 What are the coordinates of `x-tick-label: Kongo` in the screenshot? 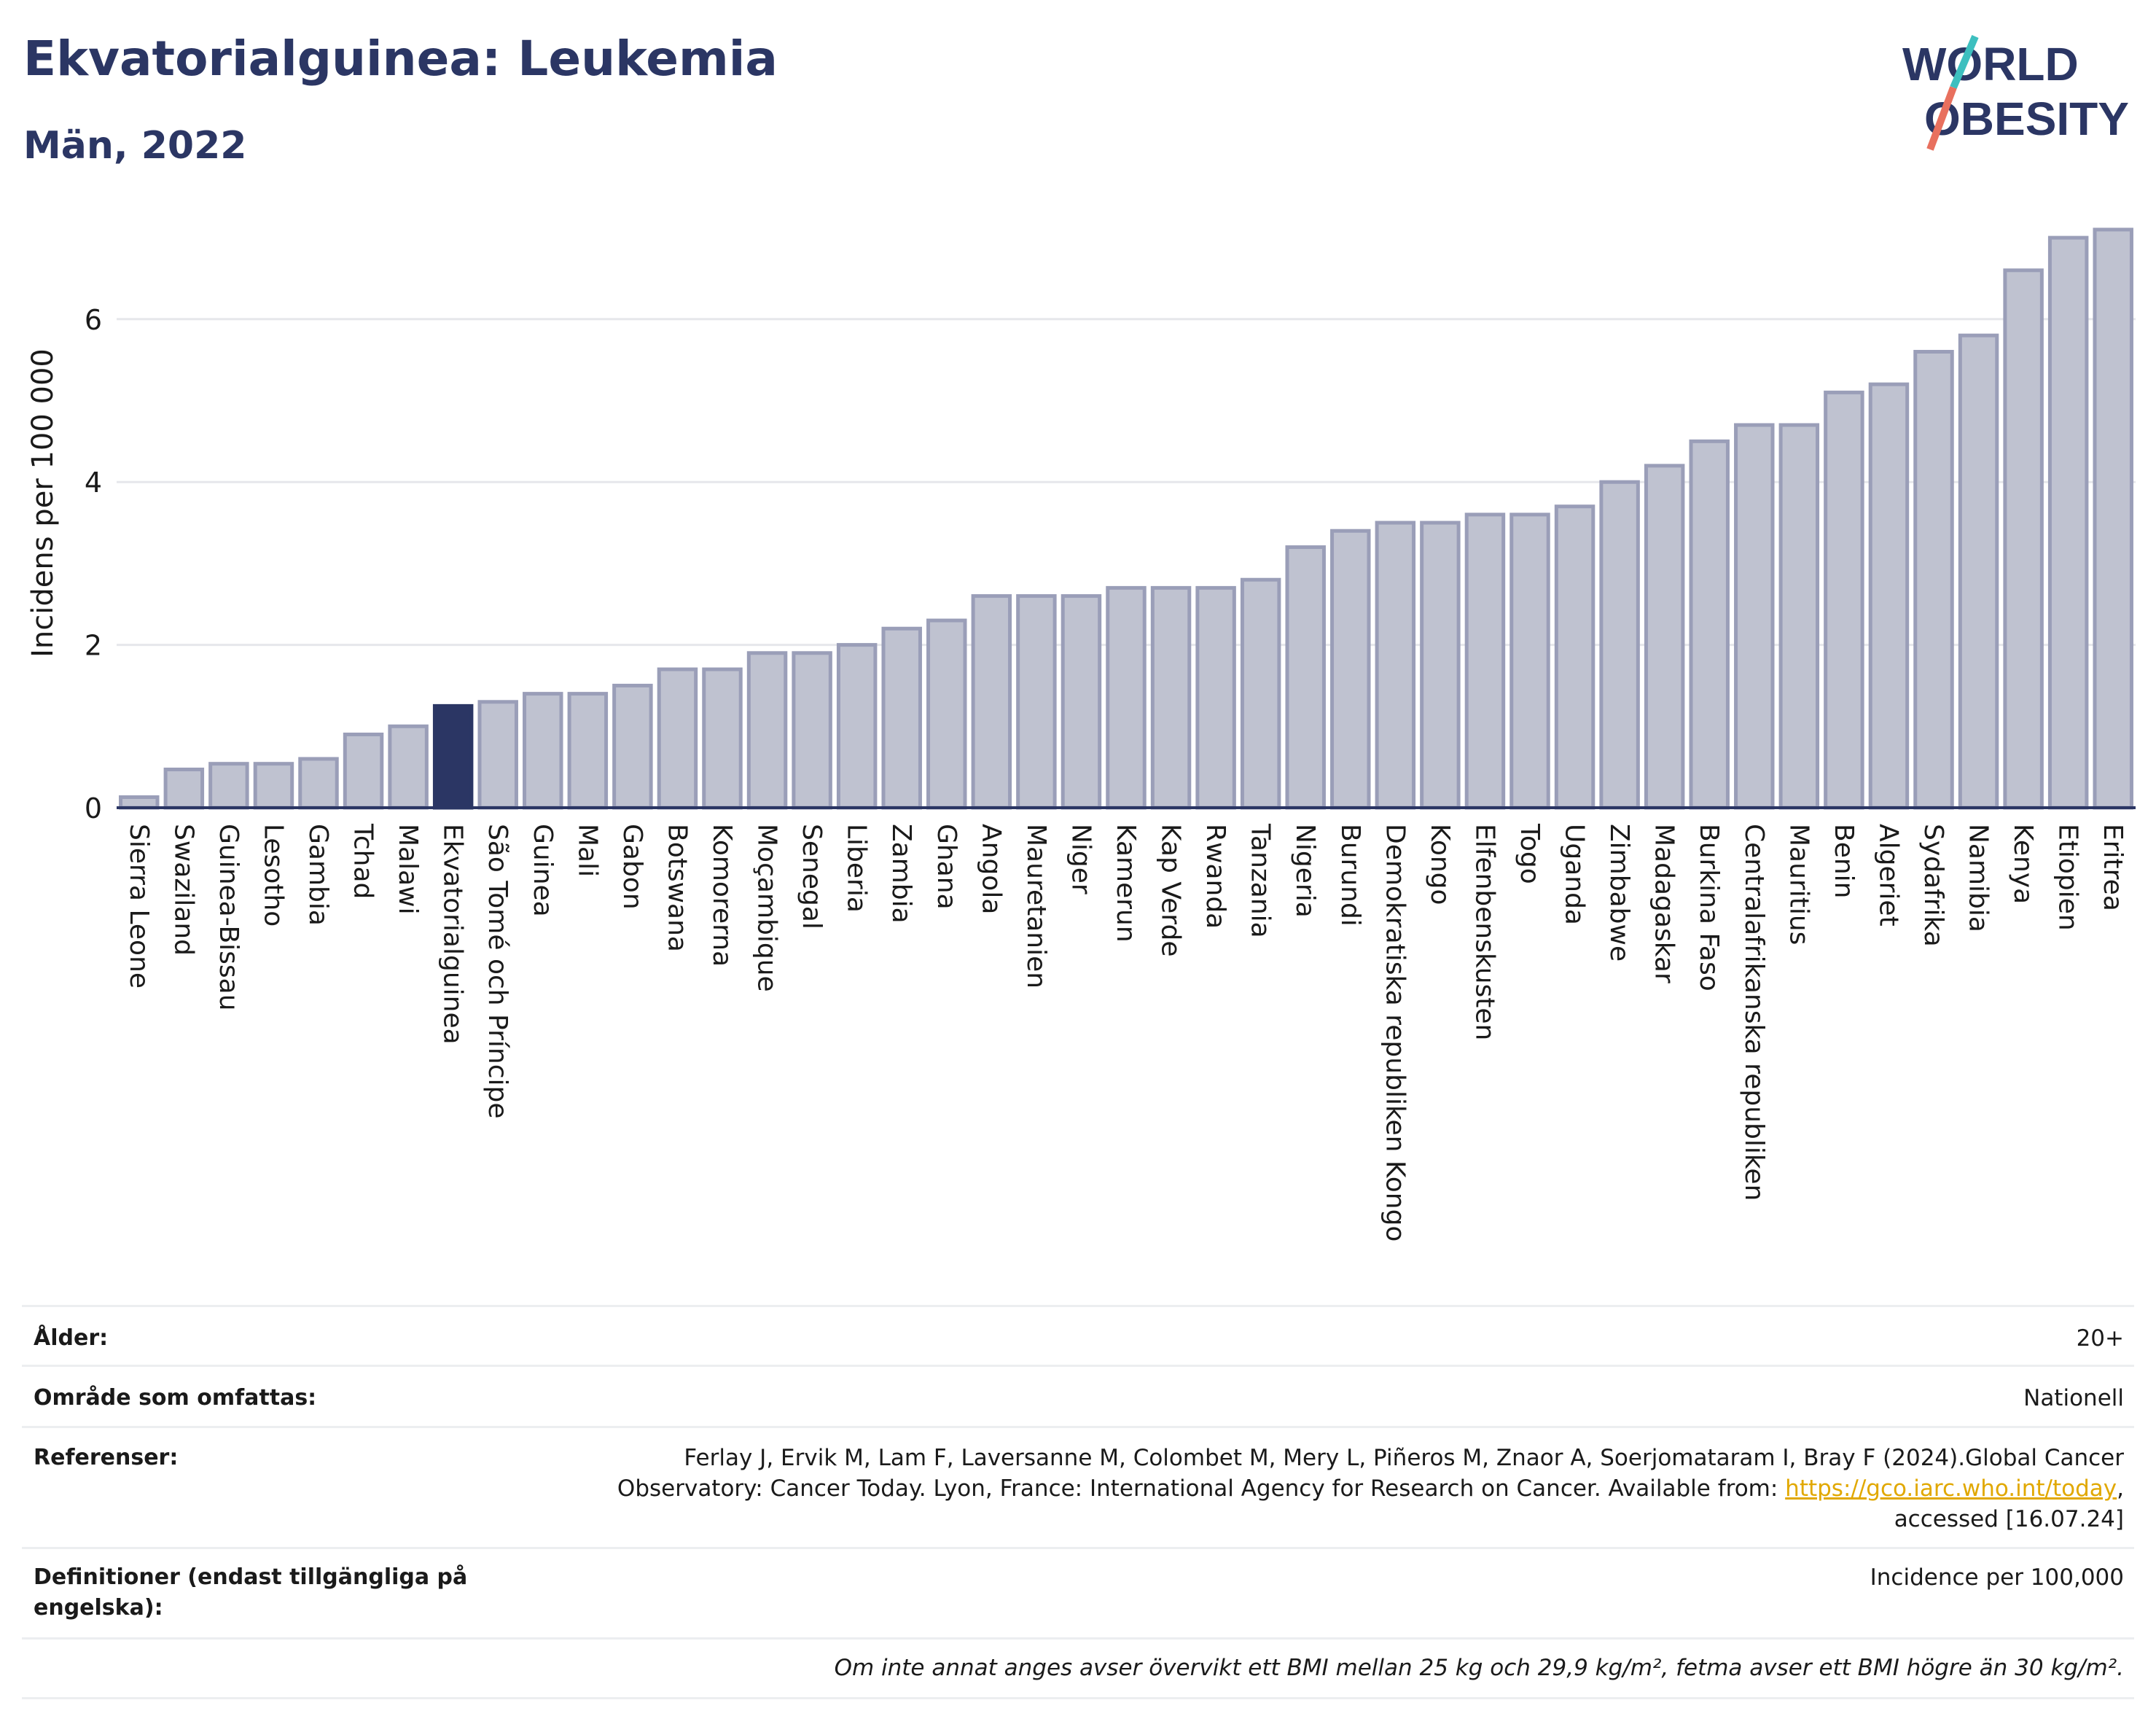 It's located at (1440, 864).